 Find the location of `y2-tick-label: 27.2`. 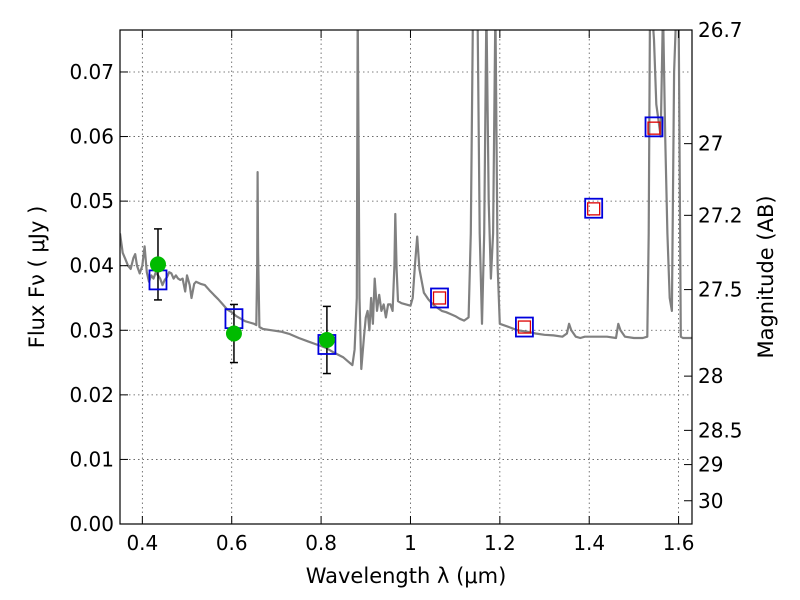

y2-tick-label: 27.2 is located at coordinates (720, 215).